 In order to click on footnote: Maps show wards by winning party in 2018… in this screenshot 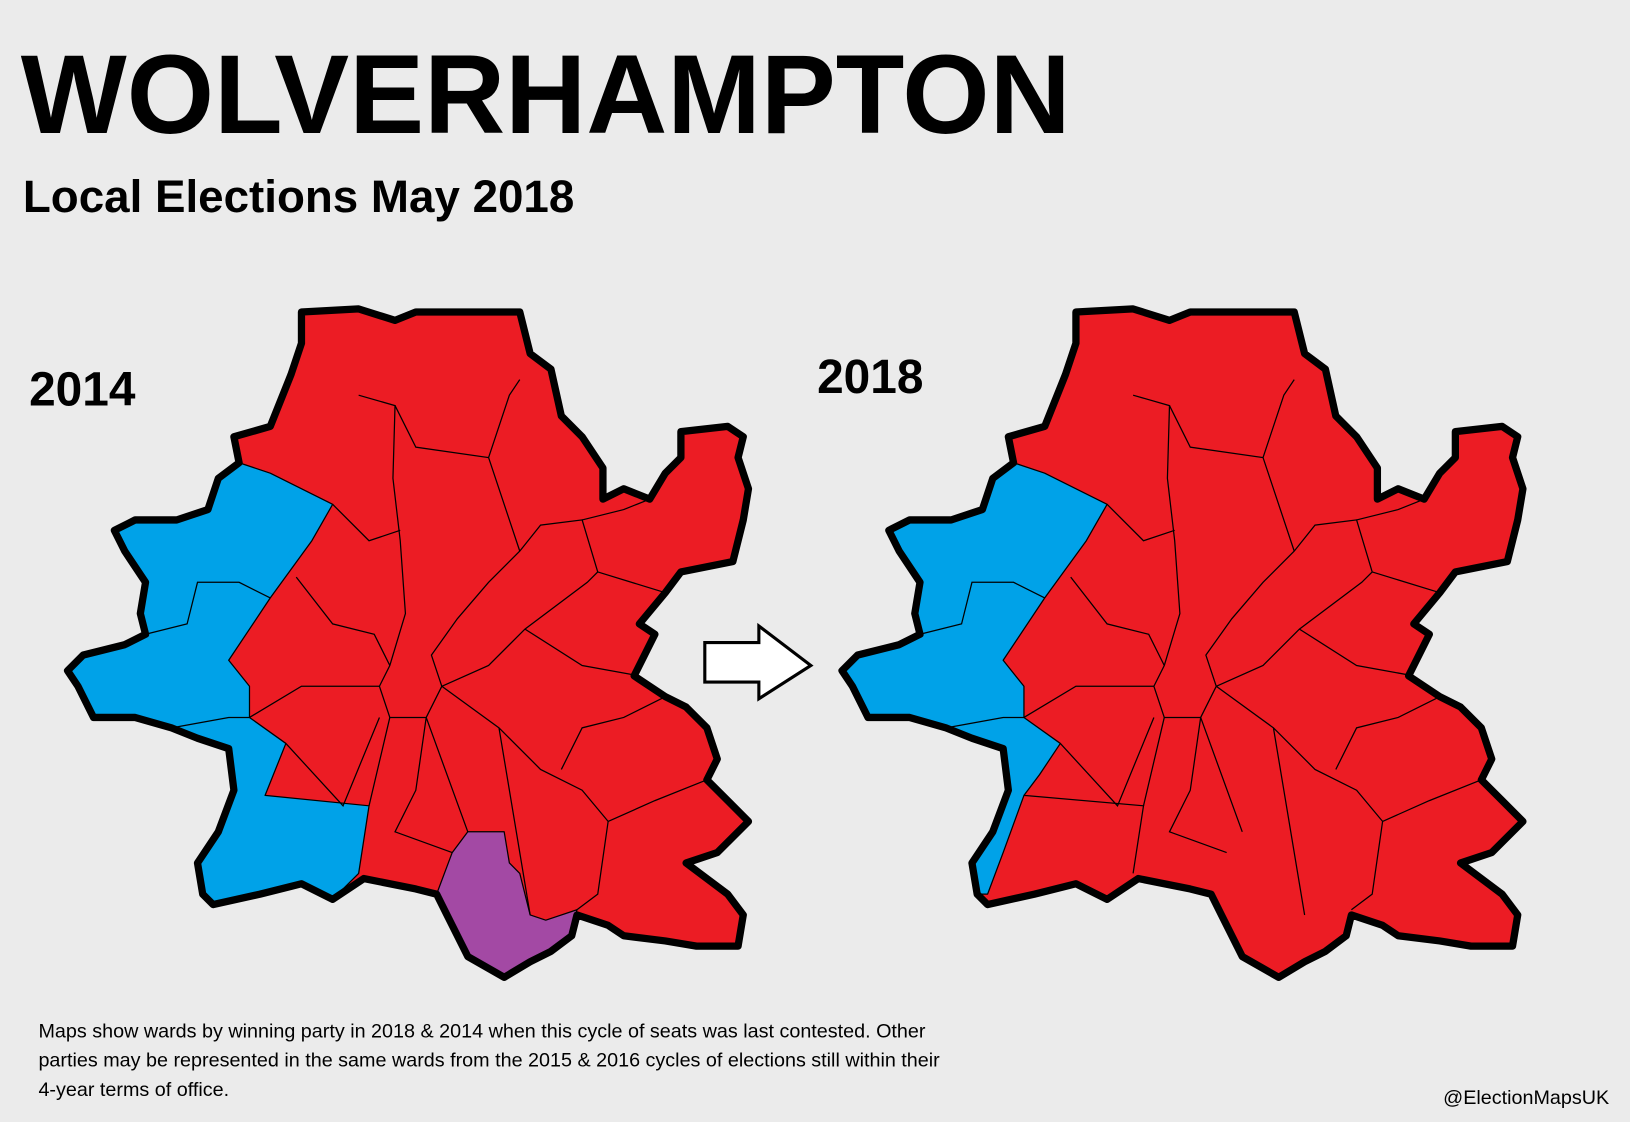, I will do `click(481, 1032)`.